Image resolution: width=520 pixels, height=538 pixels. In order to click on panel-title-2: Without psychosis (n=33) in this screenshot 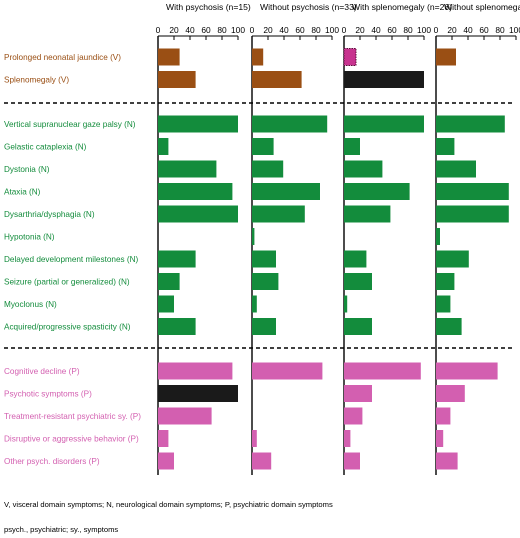, I will do `click(308, 7)`.